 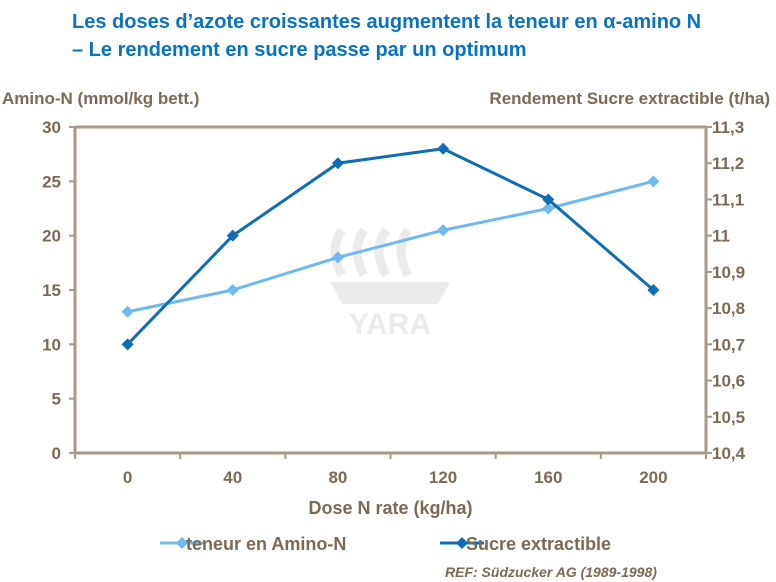 What do you see at coordinates (721, 236) in the screenshot?
I see `right-tick-label: 11` at bounding box center [721, 236].